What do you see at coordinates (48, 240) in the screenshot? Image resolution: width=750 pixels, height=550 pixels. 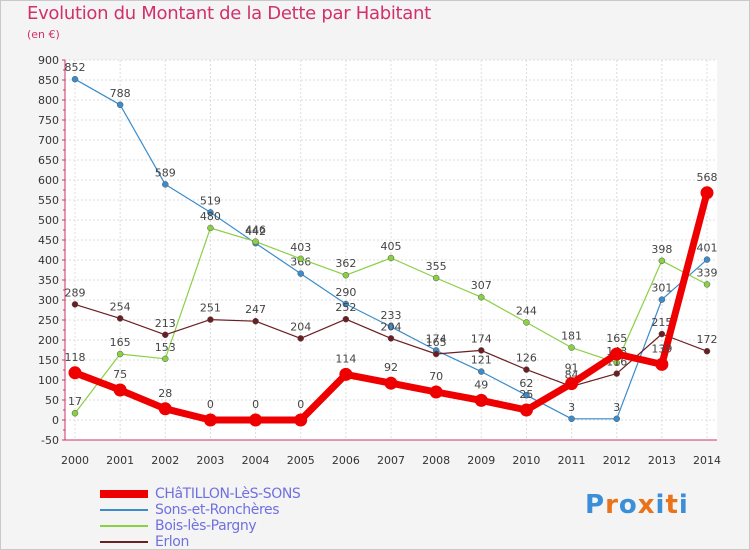 I see `y-tick-label: 450` at bounding box center [48, 240].